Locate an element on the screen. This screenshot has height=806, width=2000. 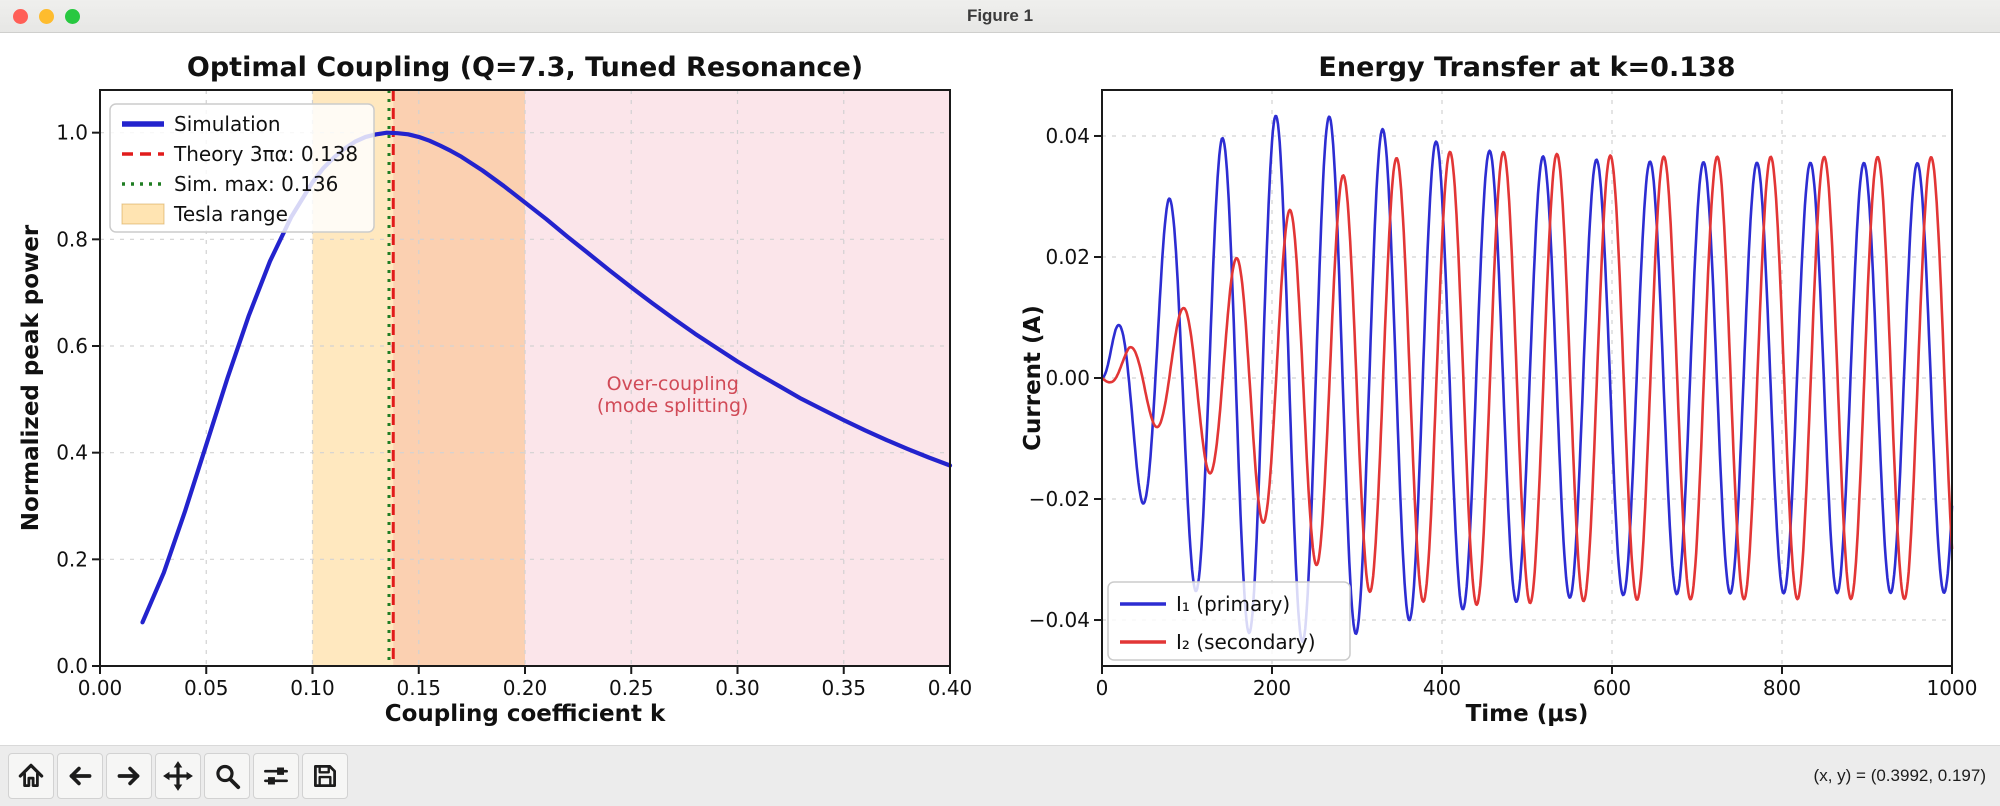
zoom-button is located at coordinates (227, 776).